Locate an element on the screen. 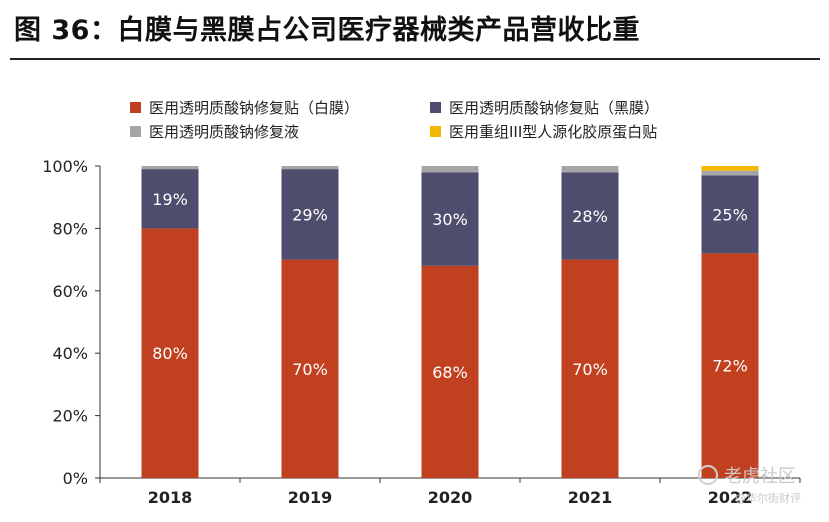 The image size is (829, 522). legend-swatch-repair-liquid is located at coordinates (135, 131).